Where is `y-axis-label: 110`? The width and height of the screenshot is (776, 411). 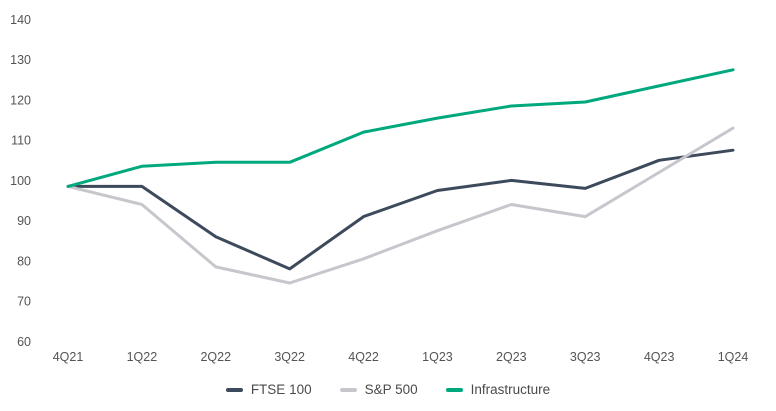
y-axis-label: 110 is located at coordinates (21, 141).